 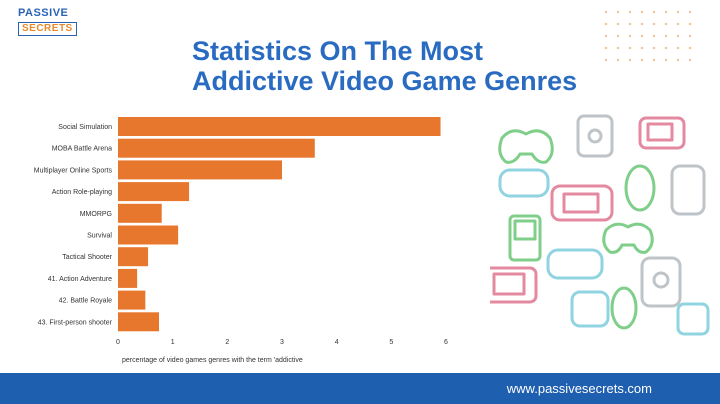 I want to click on category-label: MMORPG, so click(x=96, y=214).